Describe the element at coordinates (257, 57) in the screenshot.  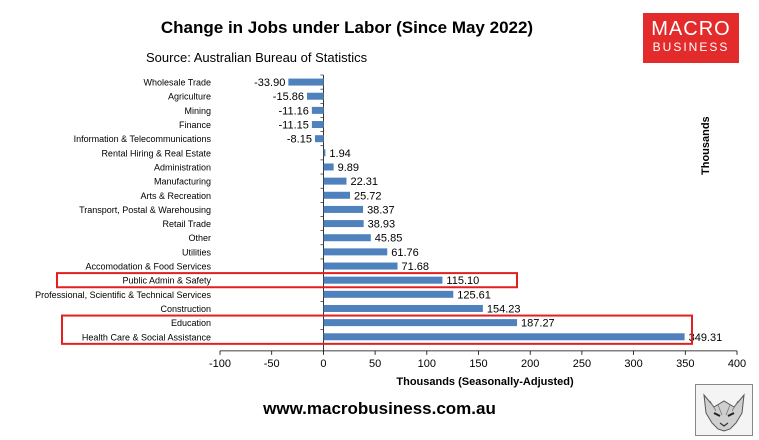
I see `chart-source: Source: Australian Bureau of Statistics` at that location.